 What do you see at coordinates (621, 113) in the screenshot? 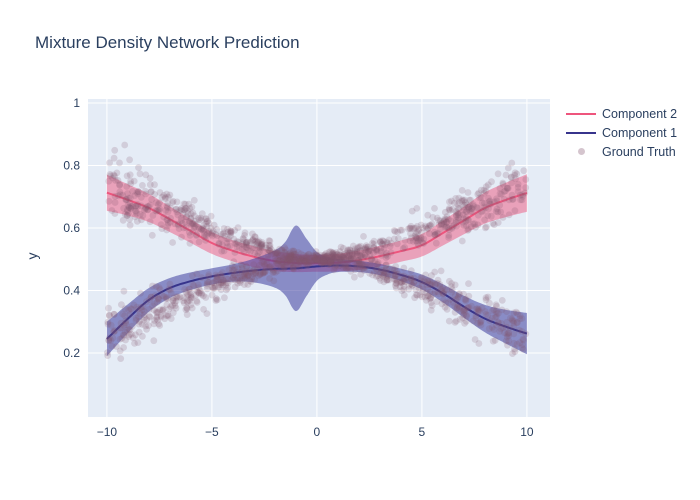
I see `legend-item-component-2: Component 2` at bounding box center [621, 113].